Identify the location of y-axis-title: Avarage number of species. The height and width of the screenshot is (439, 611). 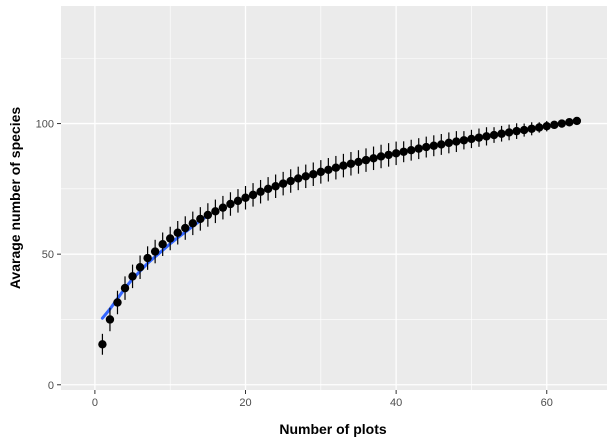
(15, 198).